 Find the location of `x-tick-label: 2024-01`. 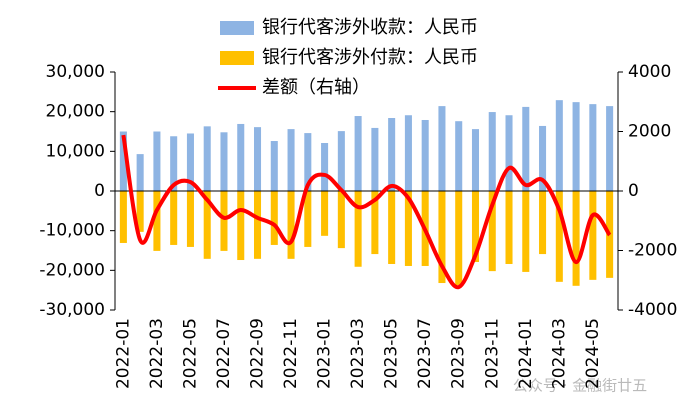

x-tick-label: 2024-01 is located at coordinates (526, 353).